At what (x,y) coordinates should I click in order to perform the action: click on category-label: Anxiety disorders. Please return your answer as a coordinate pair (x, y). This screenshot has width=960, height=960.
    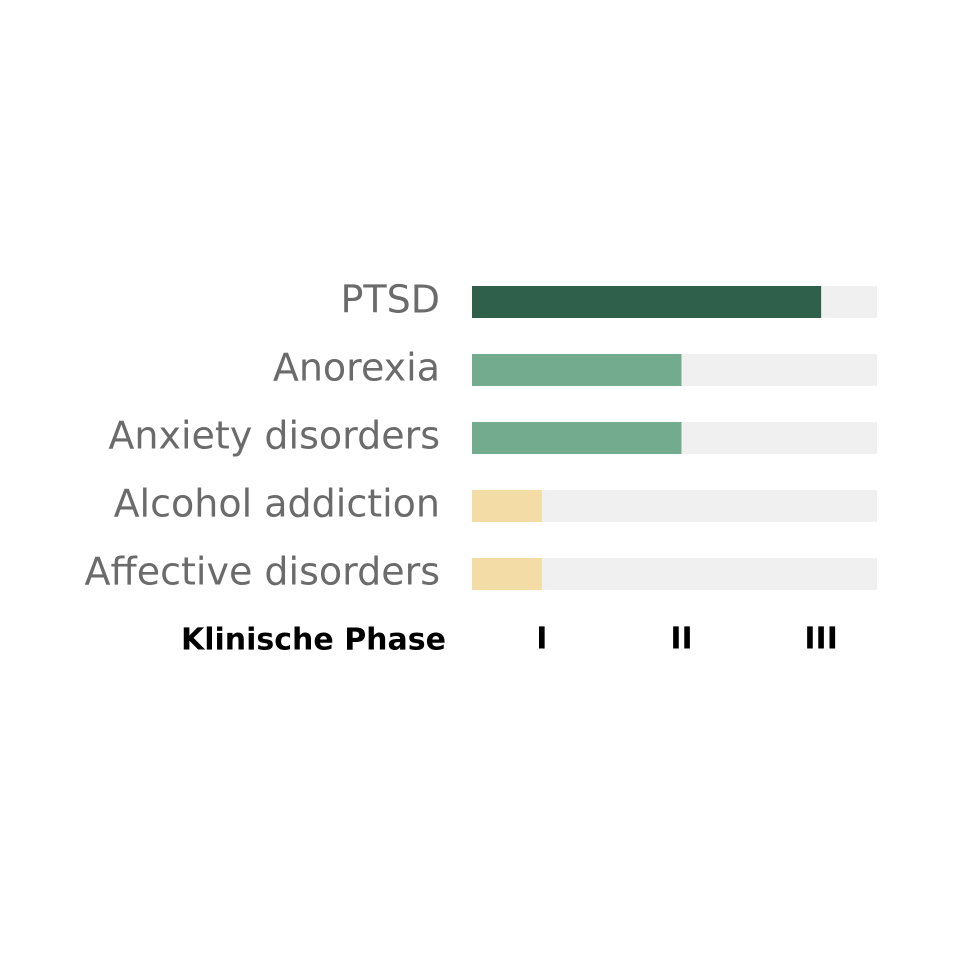
    Looking at the image, I should click on (274, 436).